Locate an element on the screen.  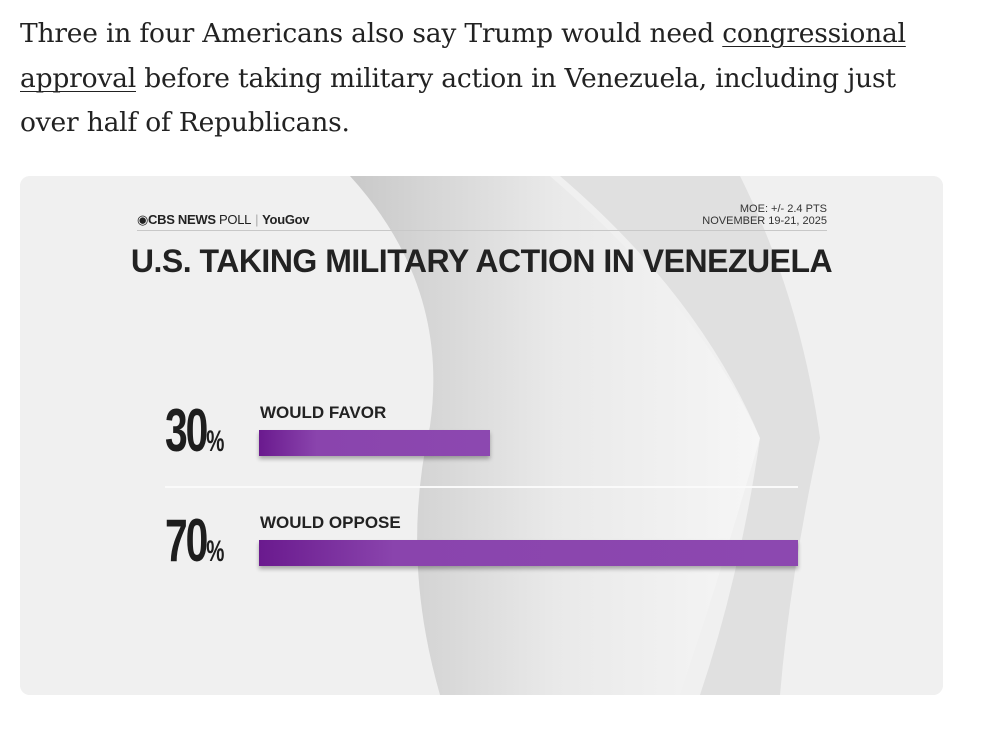
poll-meta: MOE: +/- 2.4 PTS NOVEMBER 19-21, 2025 is located at coordinates (764, 215).